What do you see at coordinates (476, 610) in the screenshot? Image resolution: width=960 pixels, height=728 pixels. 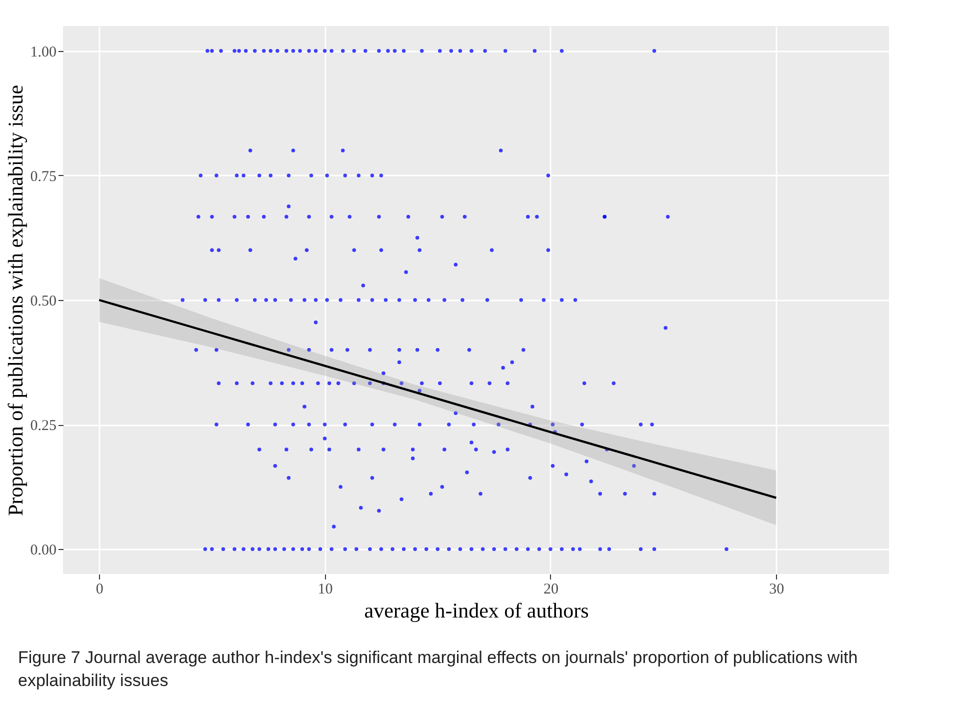 I see `x-axis-title: average h-index of authors` at bounding box center [476, 610].